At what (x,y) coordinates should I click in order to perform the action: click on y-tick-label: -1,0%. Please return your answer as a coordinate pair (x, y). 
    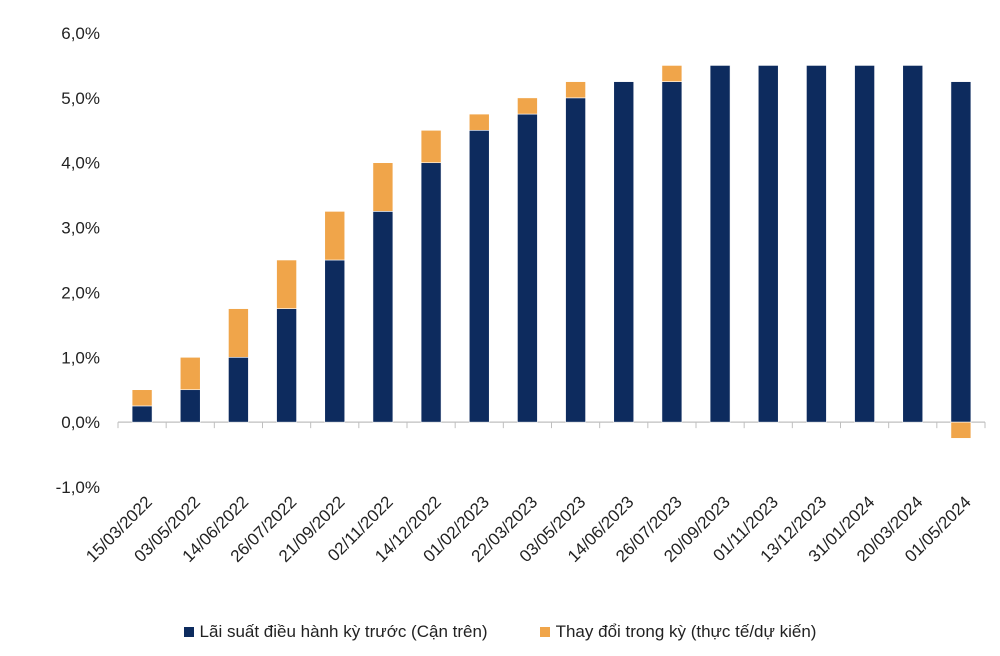
    Looking at the image, I should click on (78, 487).